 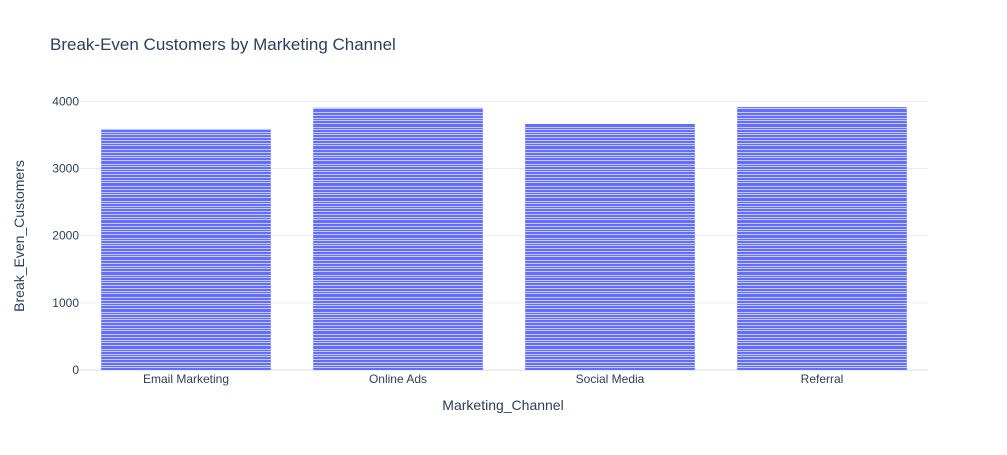 I want to click on y-axis-title: Break_Even_Customers, so click(x=19, y=236).